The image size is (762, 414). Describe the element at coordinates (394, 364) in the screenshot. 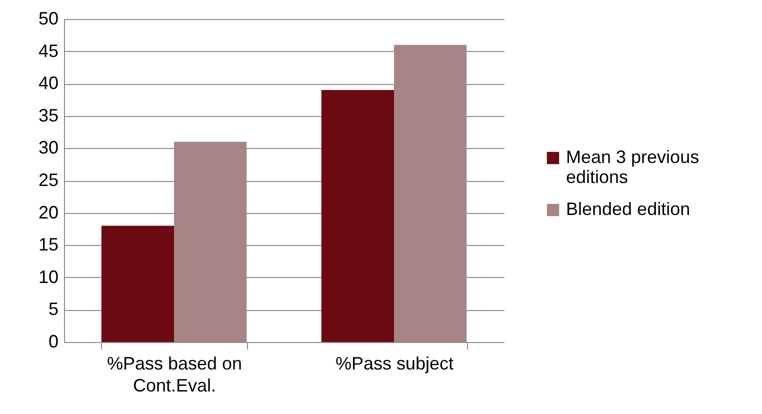

I see `x-tick-label: %Pass subject` at that location.